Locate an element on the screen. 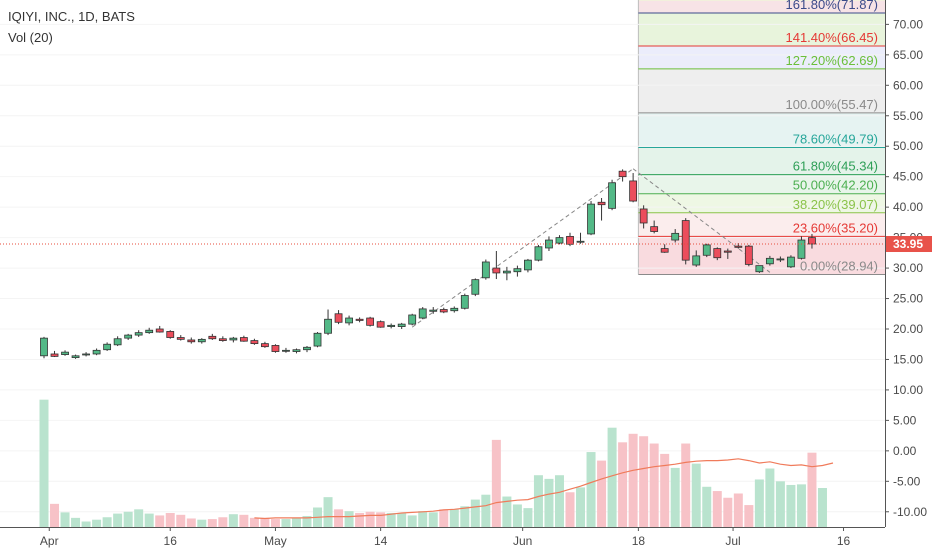 Image resolution: width=932 pixels, height=550 pixels. time-tick-label: Jun is located at coordinates (522, 541).